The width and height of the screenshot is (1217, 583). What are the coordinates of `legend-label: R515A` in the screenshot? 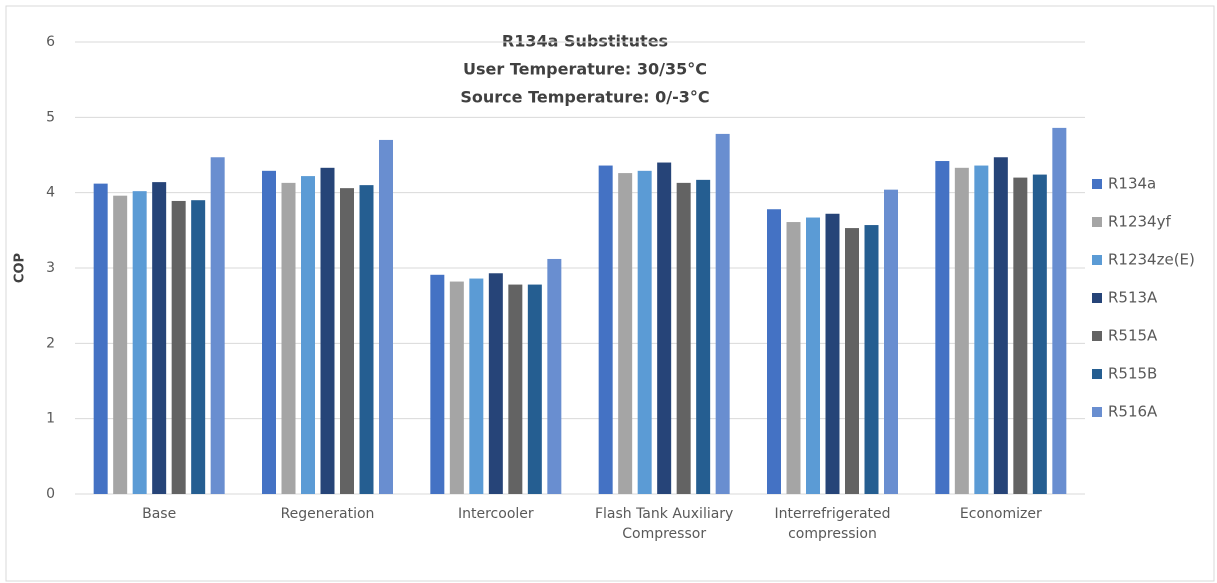 It's located at (1133, 336).